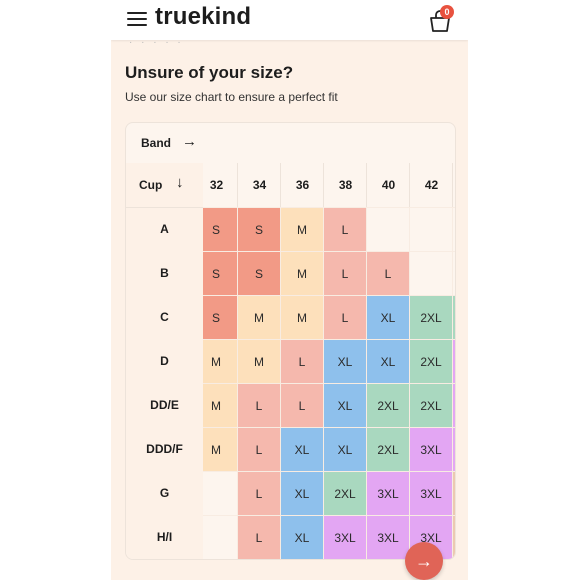 The height and width of the screenshot is (580, 580). What do you see at coordinates (164, 405) in the screenshot?
I see `cup-header-DD-E: DD/E` at bounding box center [164, 405].